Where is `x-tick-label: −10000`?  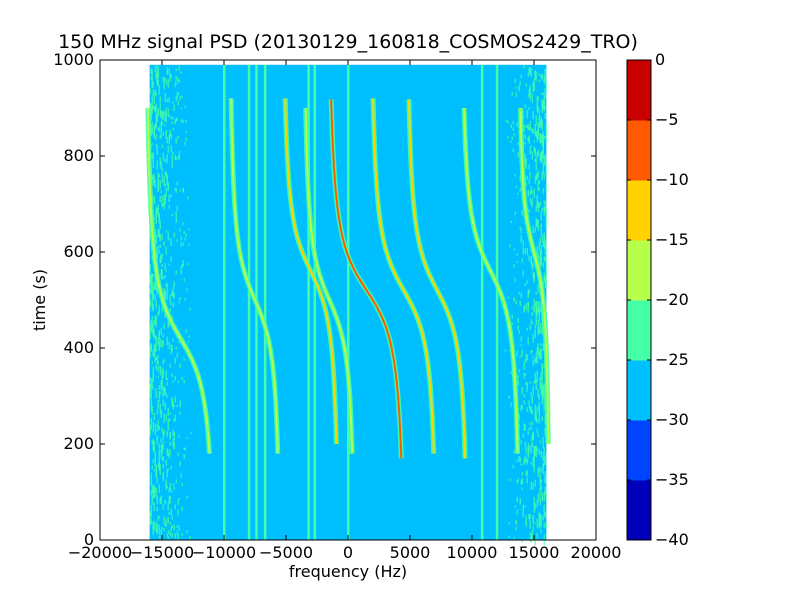
x-tick-label: −10000 is located at coordinates (224, 552).